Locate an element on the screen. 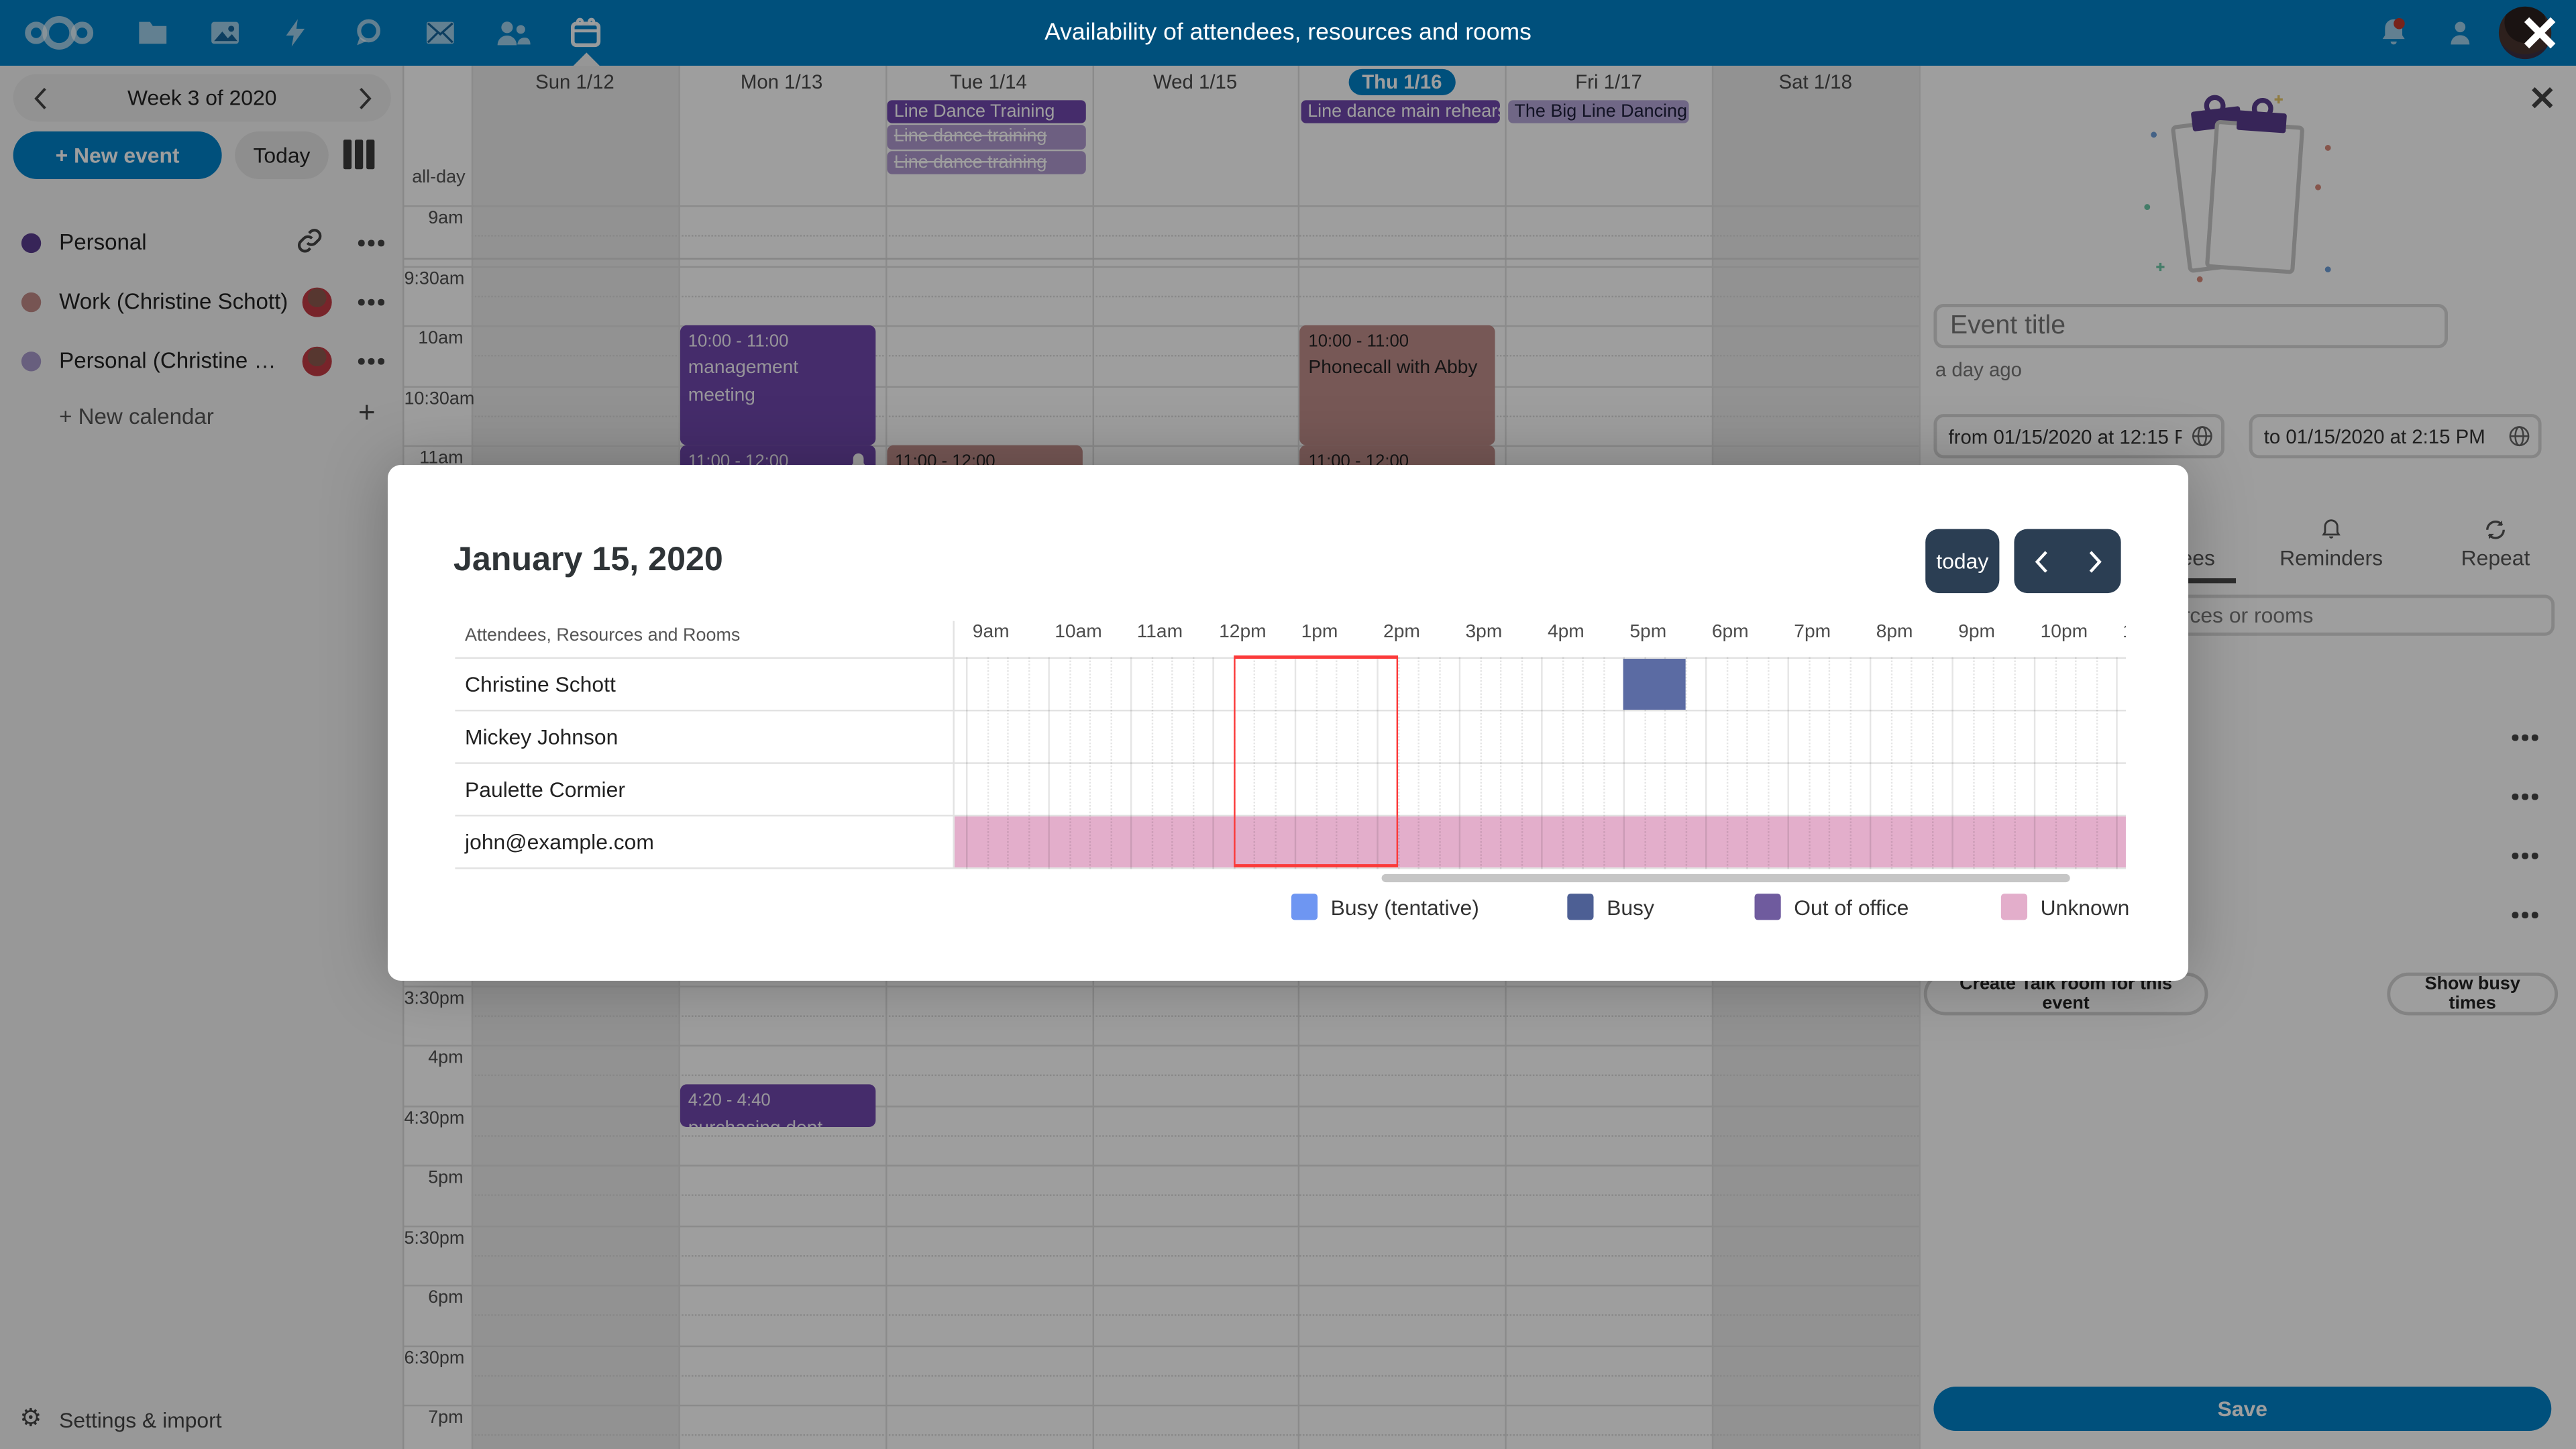  activity-icon is located at coordinates (296, 33).